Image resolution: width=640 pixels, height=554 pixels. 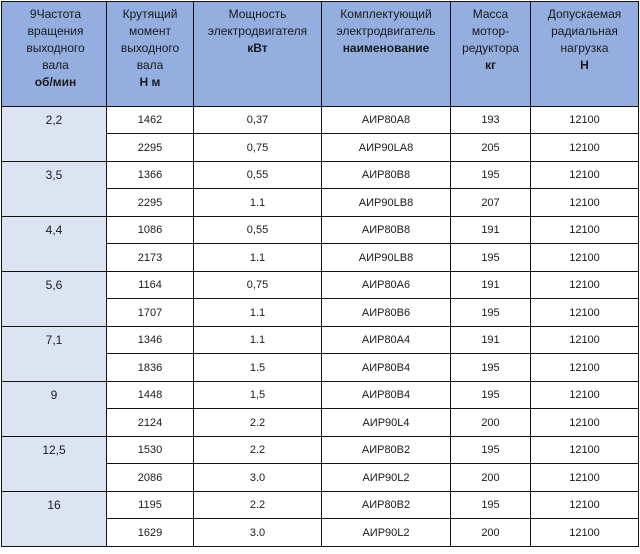 I want to click on motor-cell: АИР90L4, so click(x=386, y=422).